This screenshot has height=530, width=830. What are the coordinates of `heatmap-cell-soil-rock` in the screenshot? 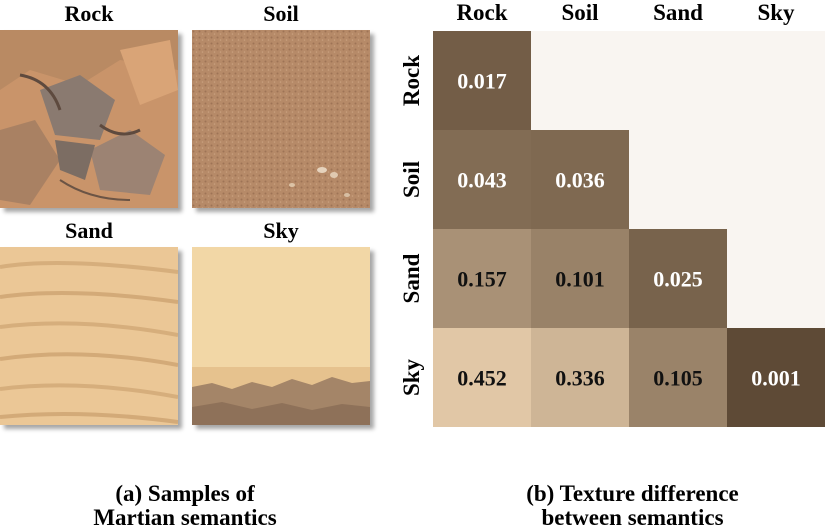 It's located at (482, 179).